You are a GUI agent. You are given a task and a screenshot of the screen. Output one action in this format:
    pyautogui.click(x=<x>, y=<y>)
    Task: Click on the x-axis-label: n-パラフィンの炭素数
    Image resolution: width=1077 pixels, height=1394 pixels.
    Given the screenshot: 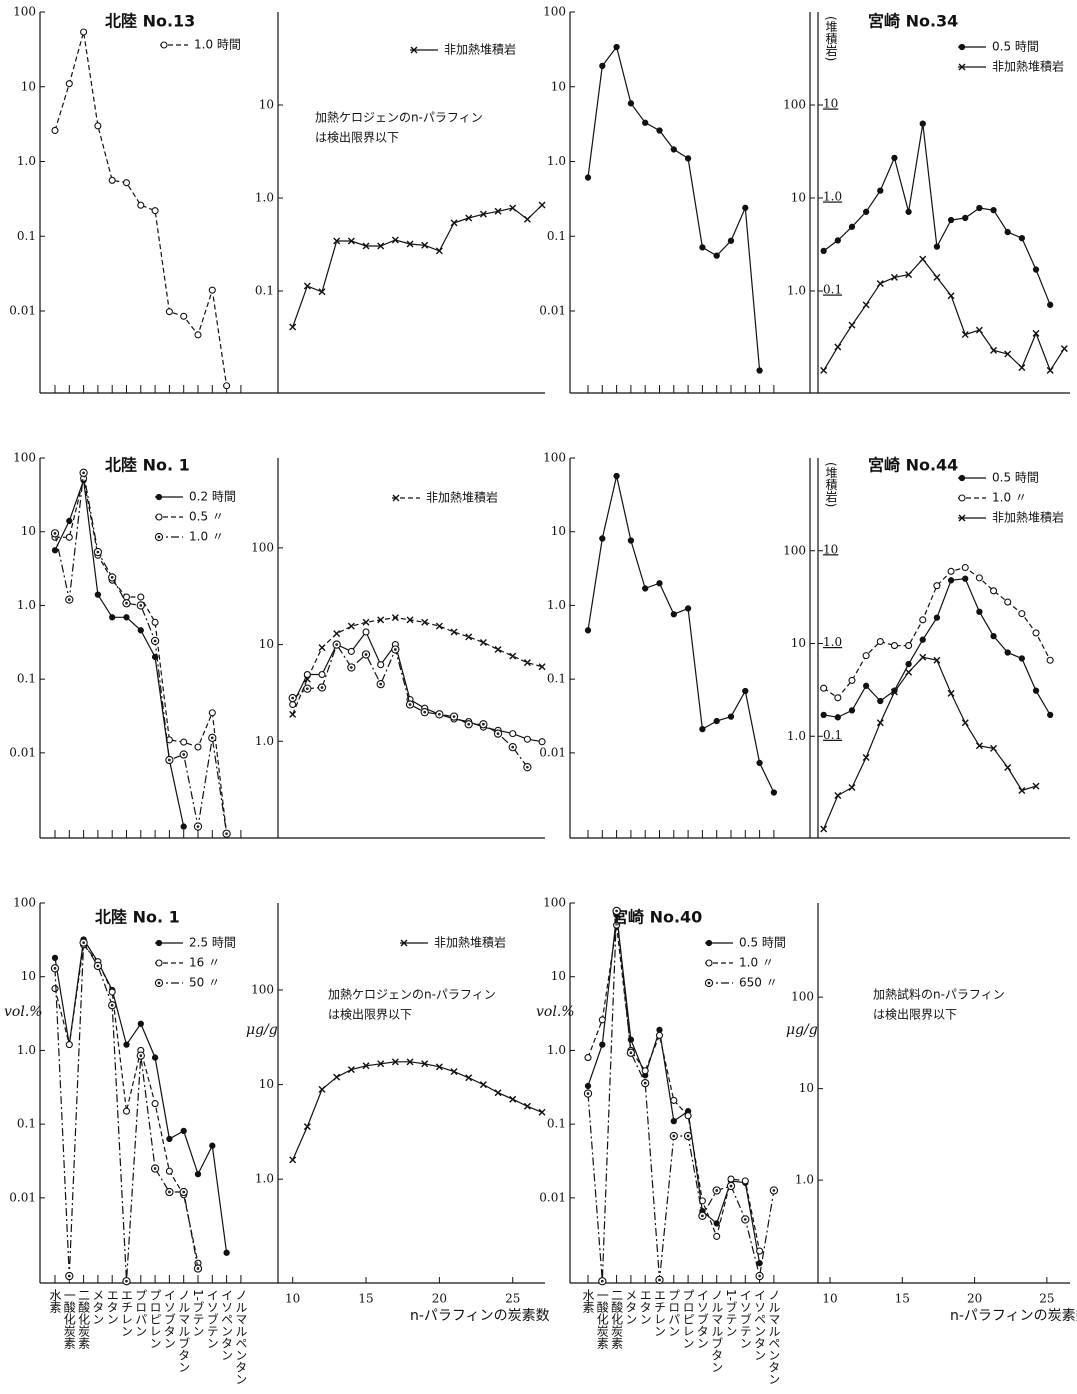 What is the action you would take?
    pyautogui.click(x=1013, y=1316)
    